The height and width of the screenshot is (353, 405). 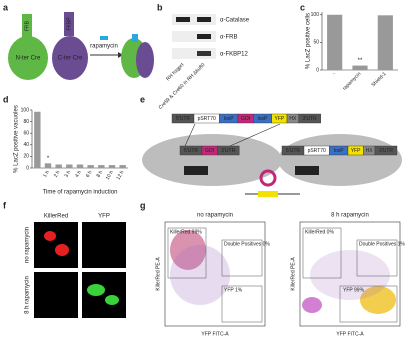 I want to click on x-tick-label: rapamycin, so click(x=352, y=81).